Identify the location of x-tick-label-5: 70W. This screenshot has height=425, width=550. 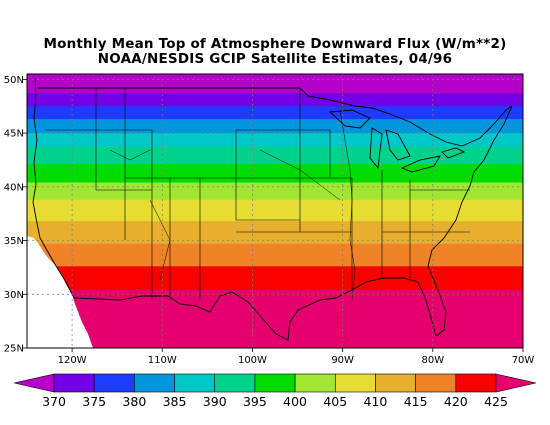
(523, 360).